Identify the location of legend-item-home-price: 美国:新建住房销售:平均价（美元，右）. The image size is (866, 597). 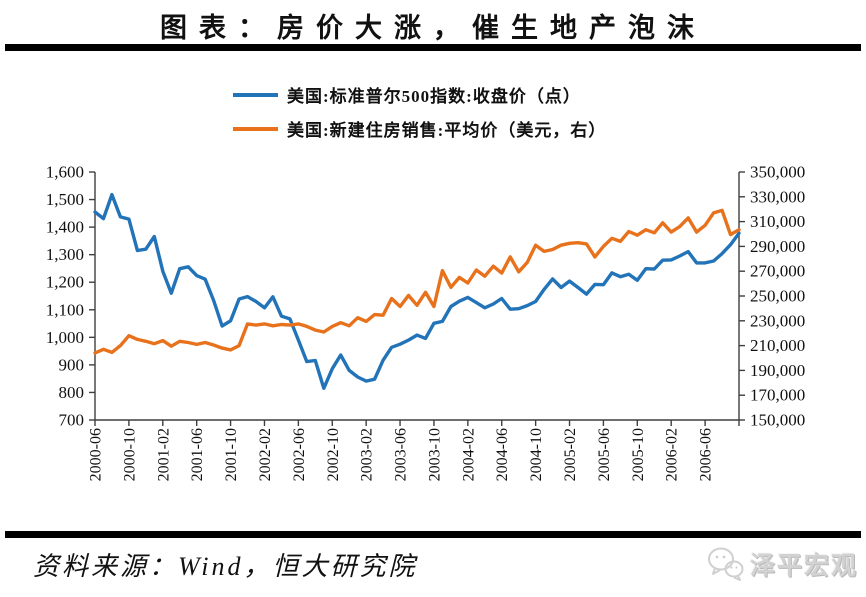
(420, 129).